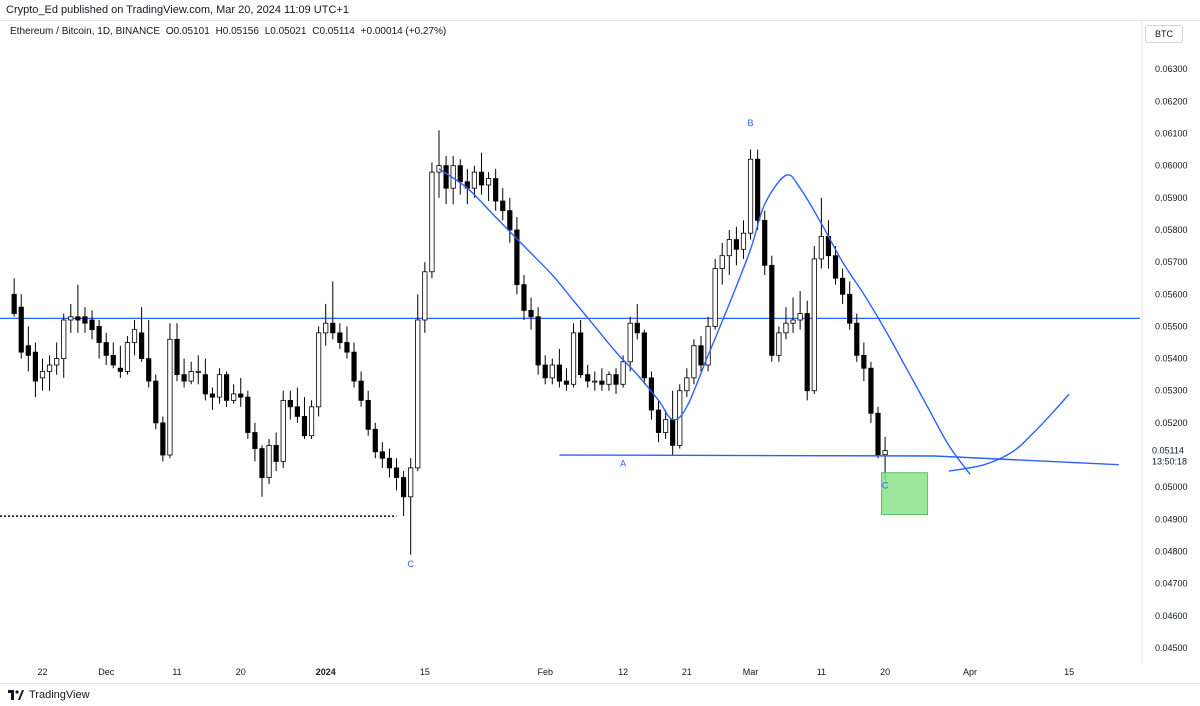 The width and height of the screenshot is (1200, 706). I want to click on last-price-label: 0.05114, so click(1168, 451).